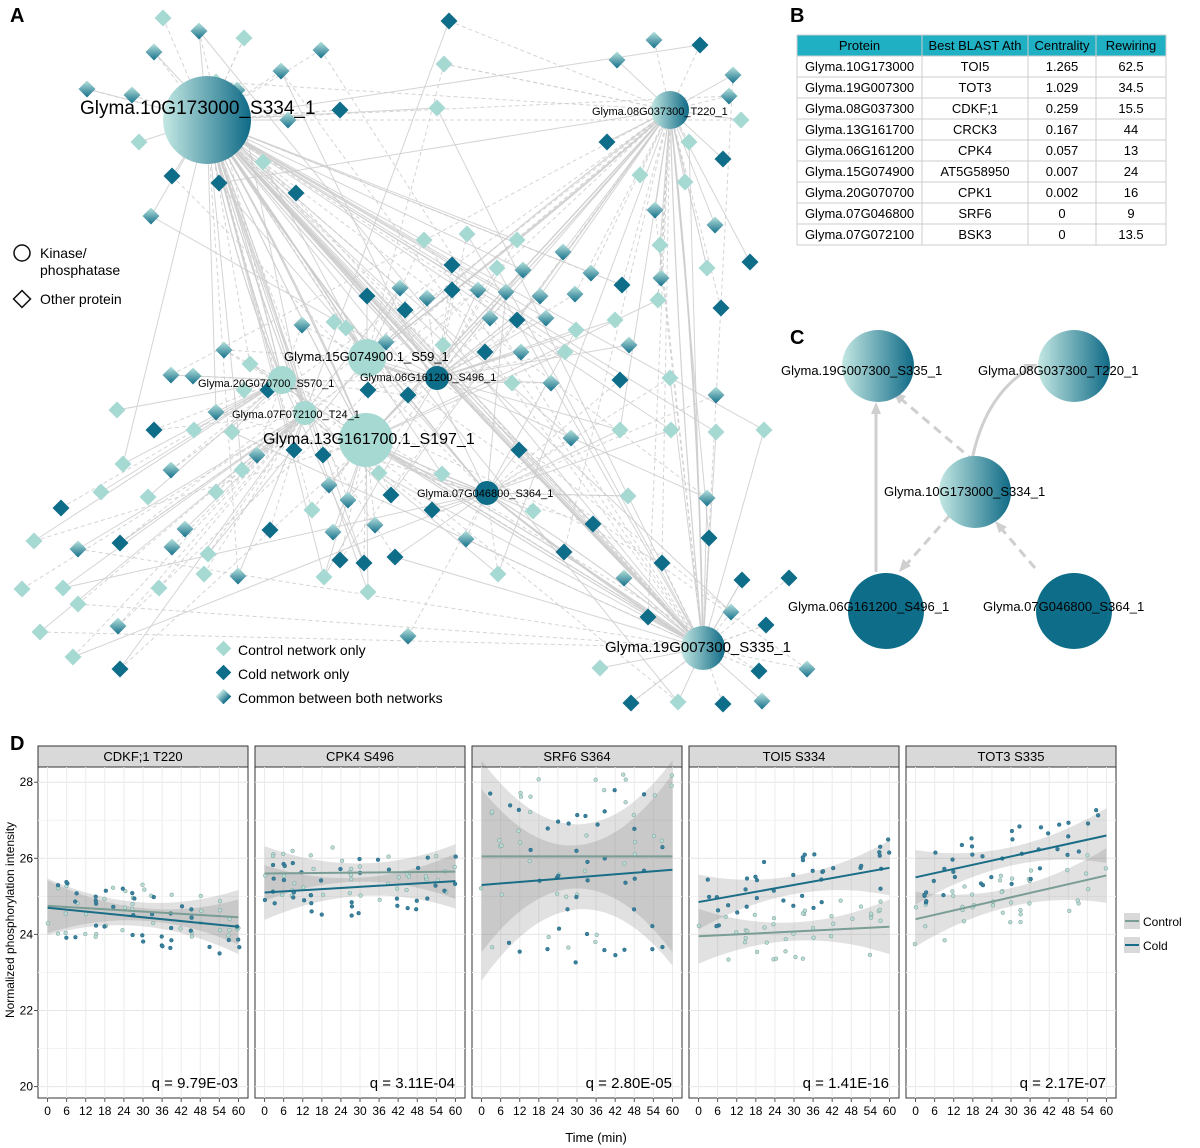  Describe the element at coordinates (859, 129) in the screenshot. I see `table-cell: Glyma.13G161700` at that location.